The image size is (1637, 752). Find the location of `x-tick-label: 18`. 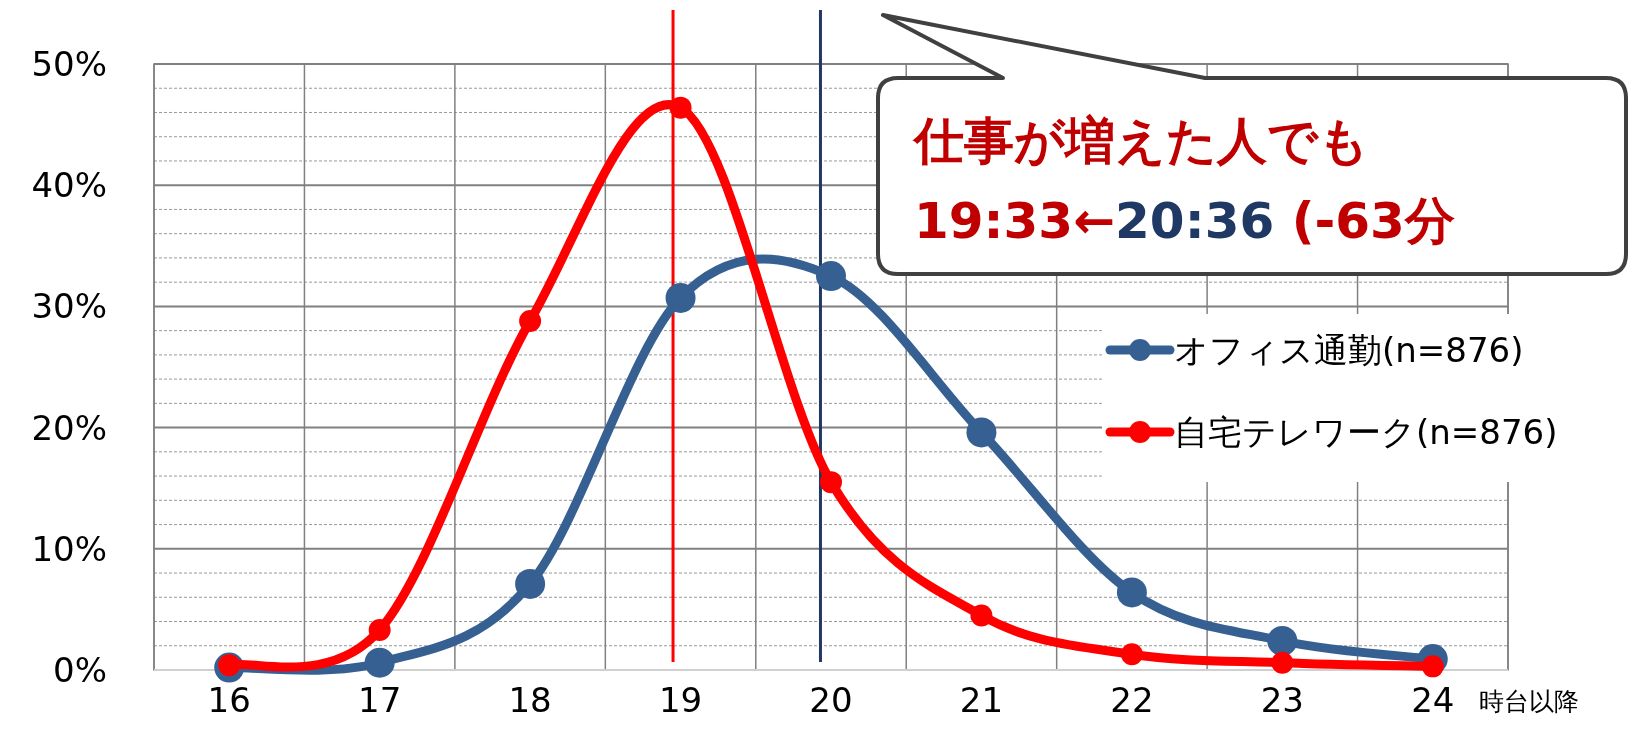

x-tick-label: 18 is located at coordinates (530, 700).